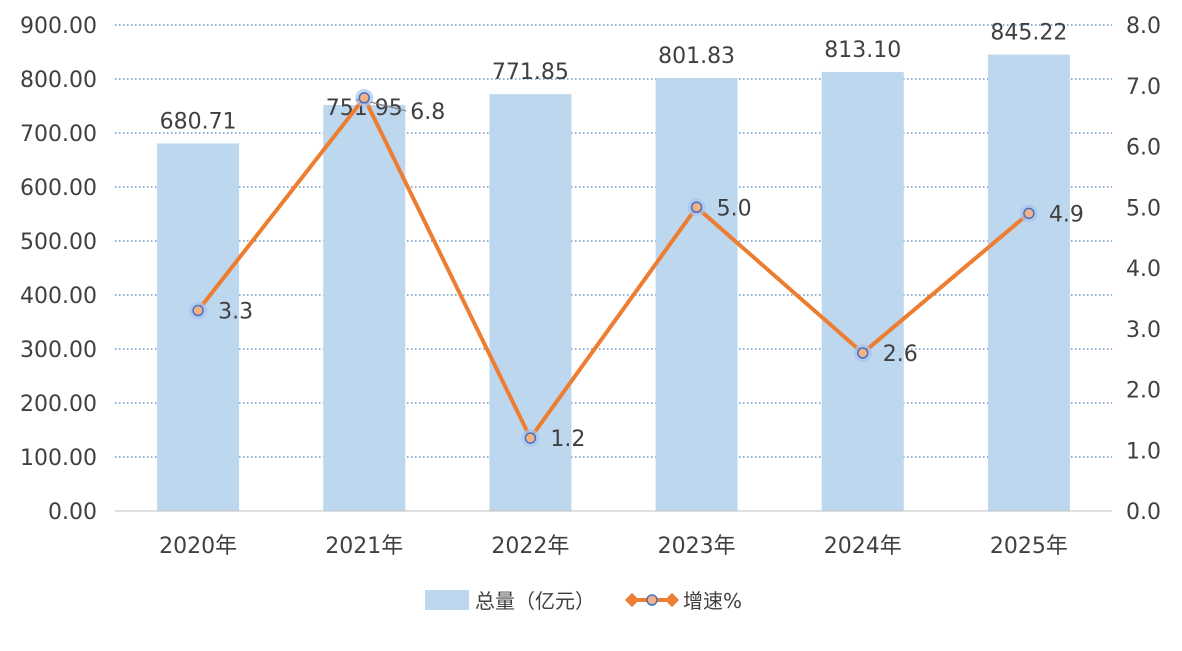  I want to click on line-data-label: 1.2, so click(567, 439).